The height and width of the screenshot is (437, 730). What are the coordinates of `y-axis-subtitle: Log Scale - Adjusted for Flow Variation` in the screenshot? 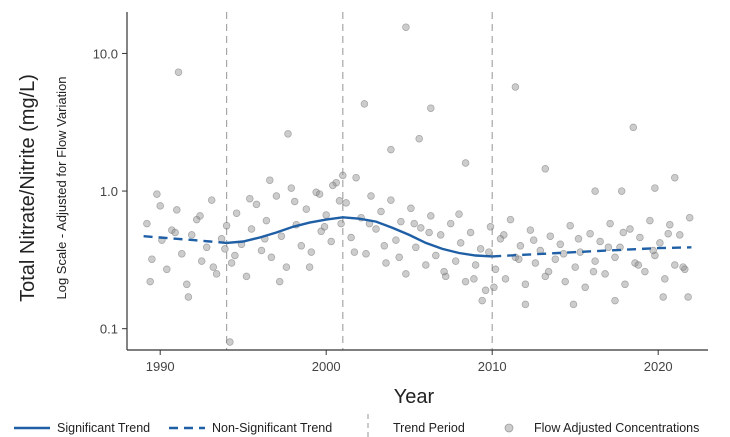 It's located at (61, 187).